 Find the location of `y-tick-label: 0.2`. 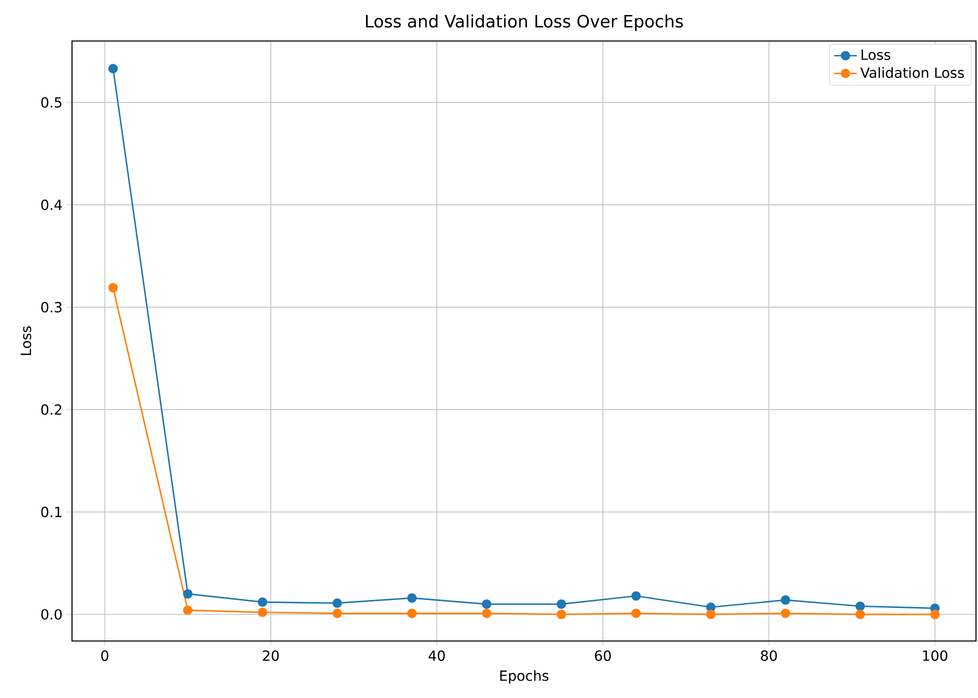

y-tick-label: 0.2 is located at coordinates (51, 409).